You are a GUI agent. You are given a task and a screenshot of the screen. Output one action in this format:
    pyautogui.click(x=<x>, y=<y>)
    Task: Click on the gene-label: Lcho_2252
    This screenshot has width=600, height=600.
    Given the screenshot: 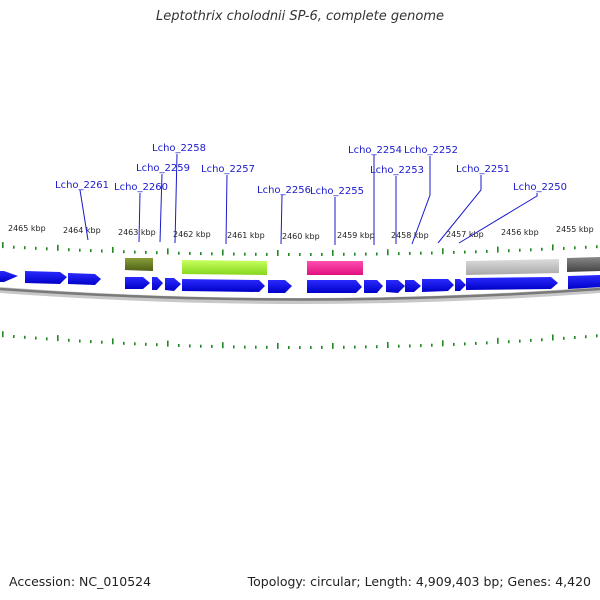 What is the action you would take?
    pyautogui.click(x=431, y=150)
    